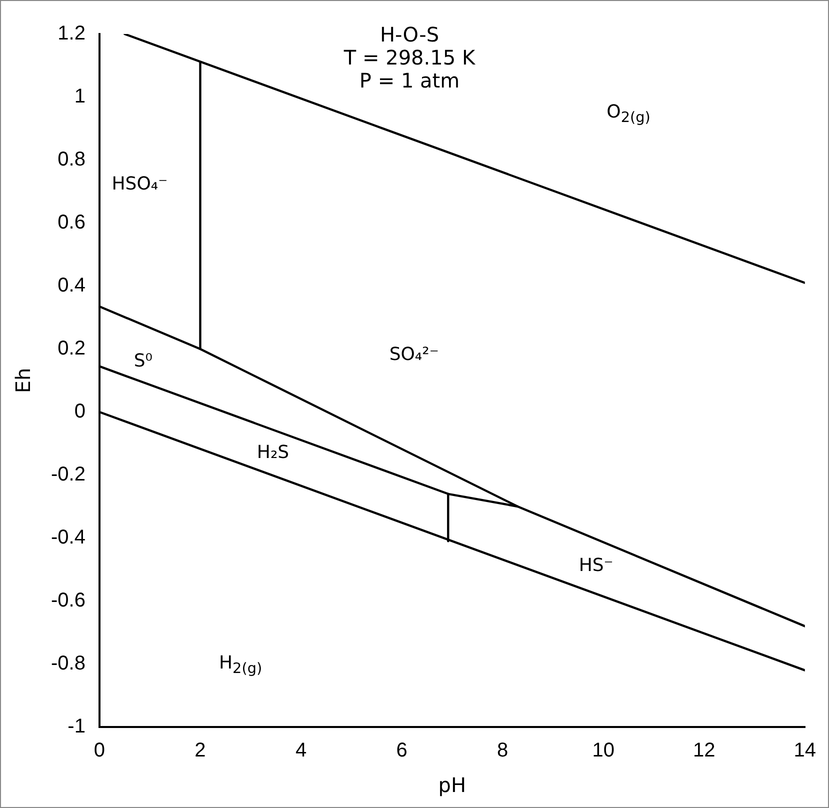 The height and width of the screenshot is (808, 829). I want to click on y-tick-label: 0.8, so click(72, 159).